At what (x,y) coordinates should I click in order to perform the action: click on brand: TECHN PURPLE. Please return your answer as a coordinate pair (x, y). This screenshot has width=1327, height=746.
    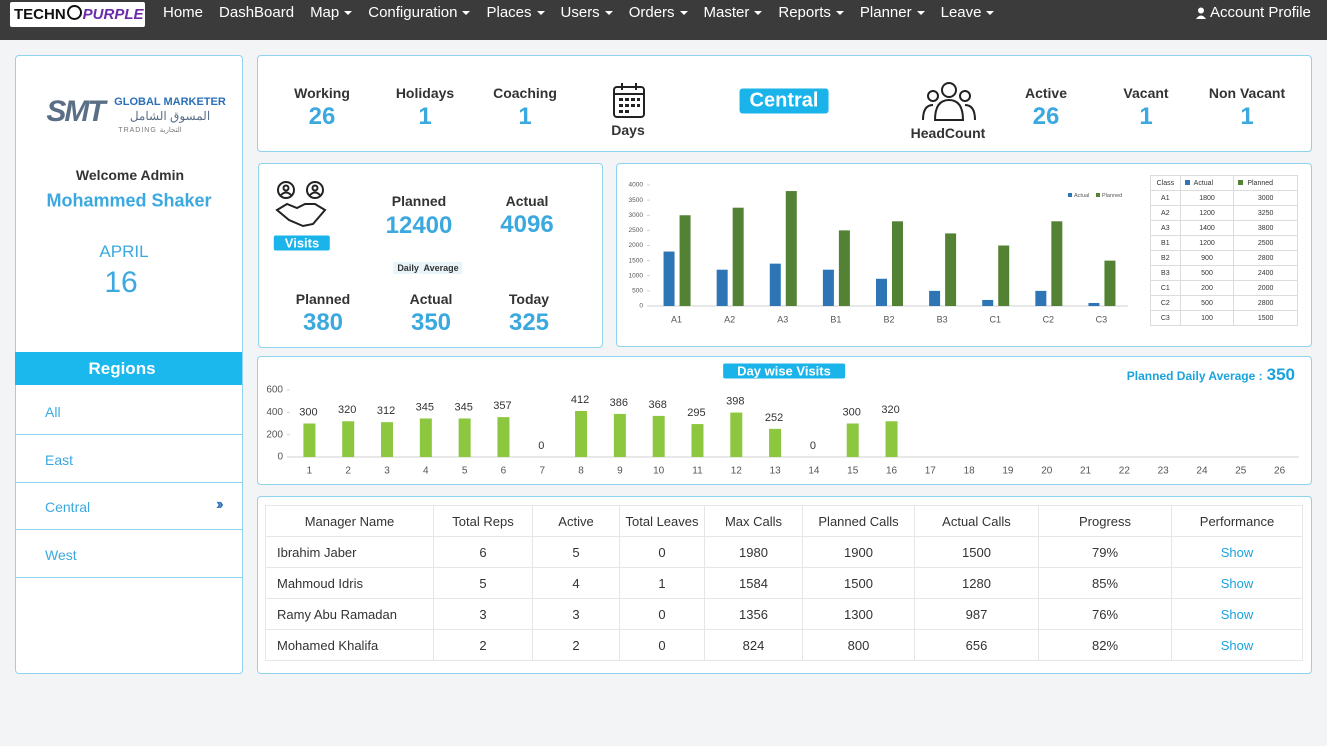
    Looking at the image, I should click on (79, 14).